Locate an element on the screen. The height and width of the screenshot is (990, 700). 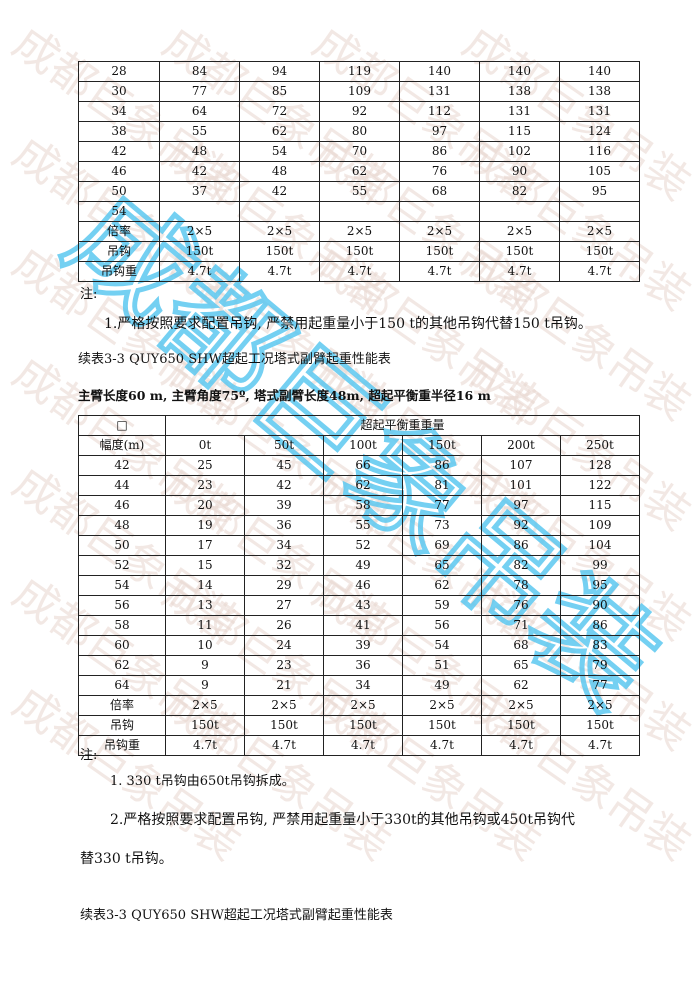
value-cell: 20 is located at coordinates (205, 505).